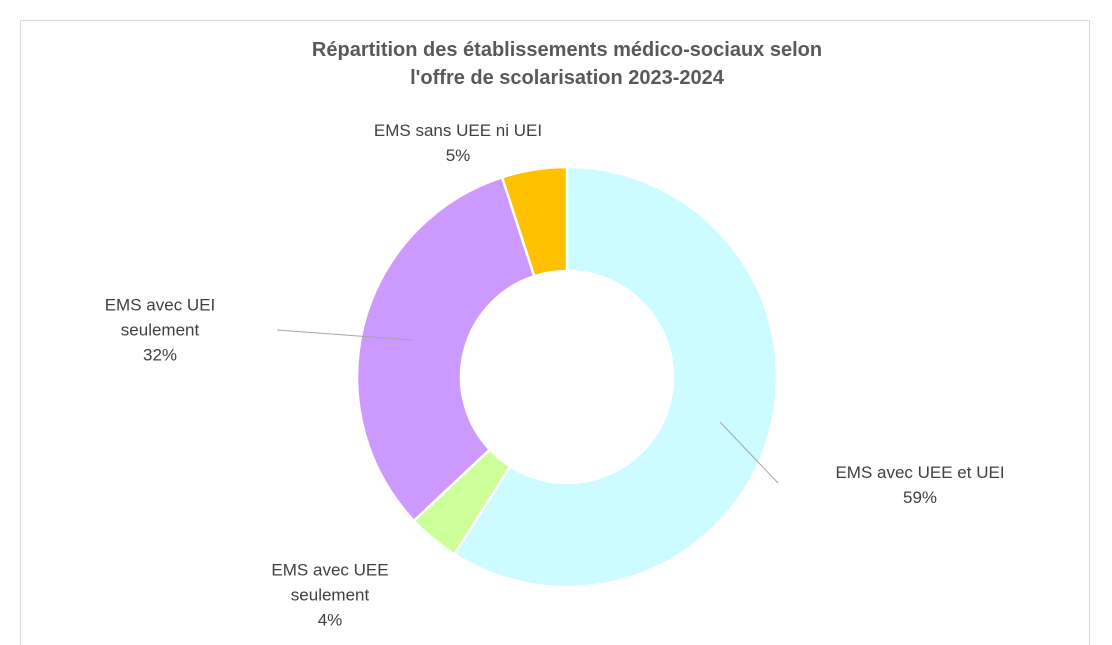  What do you see at coordinates (330, 620) in the screenshot?
I see `value-label: 4%` at bounding box center [330, 620].